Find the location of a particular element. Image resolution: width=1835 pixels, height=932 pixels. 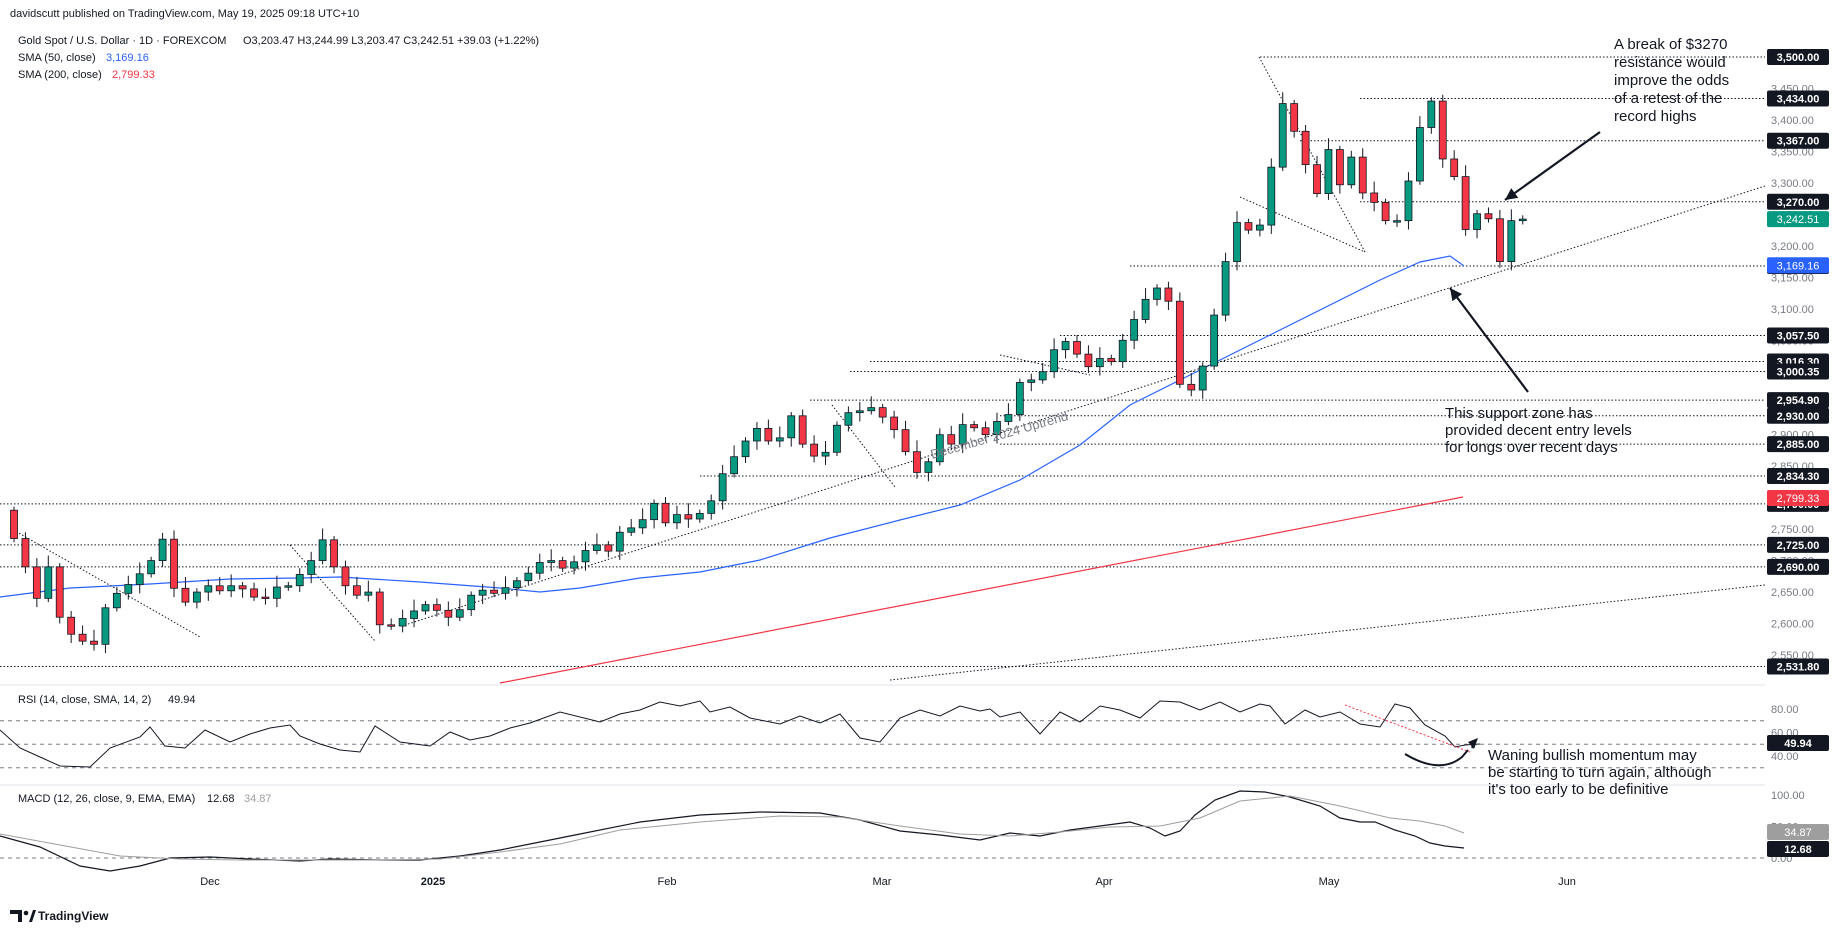

sma200-legend-value: 2,799.33 is located at coordinates (133, 75).